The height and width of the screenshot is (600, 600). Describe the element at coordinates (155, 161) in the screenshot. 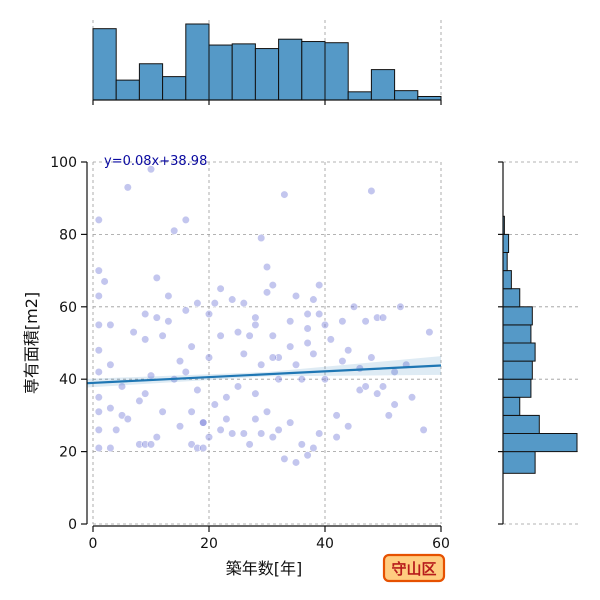

I see `regression-equation-label: y=0.08x+38.98` at that location.